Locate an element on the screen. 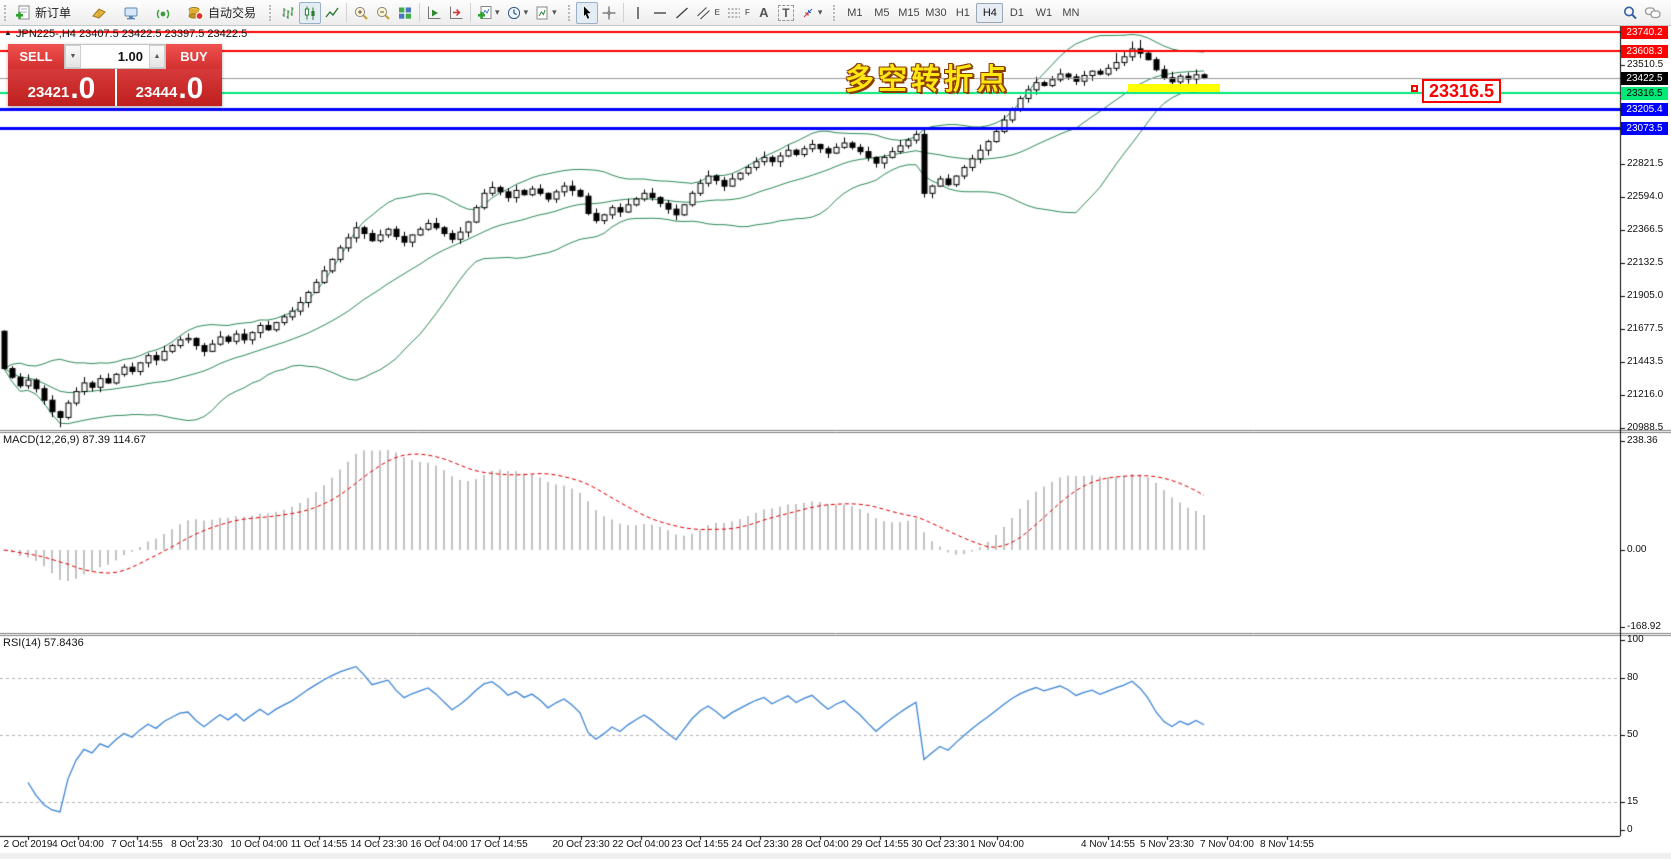  vps-button is located at coordinates (131, 13).